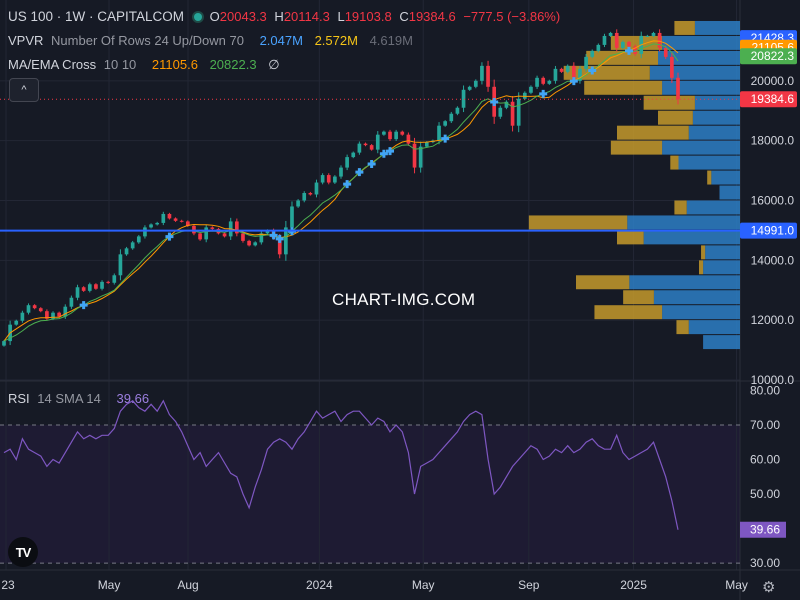 This screenshot has width=800, height=600. Describe the element at coordinates (765, 563) in the screenshot. I see `rsi-tick-label: 30.00` at that location.